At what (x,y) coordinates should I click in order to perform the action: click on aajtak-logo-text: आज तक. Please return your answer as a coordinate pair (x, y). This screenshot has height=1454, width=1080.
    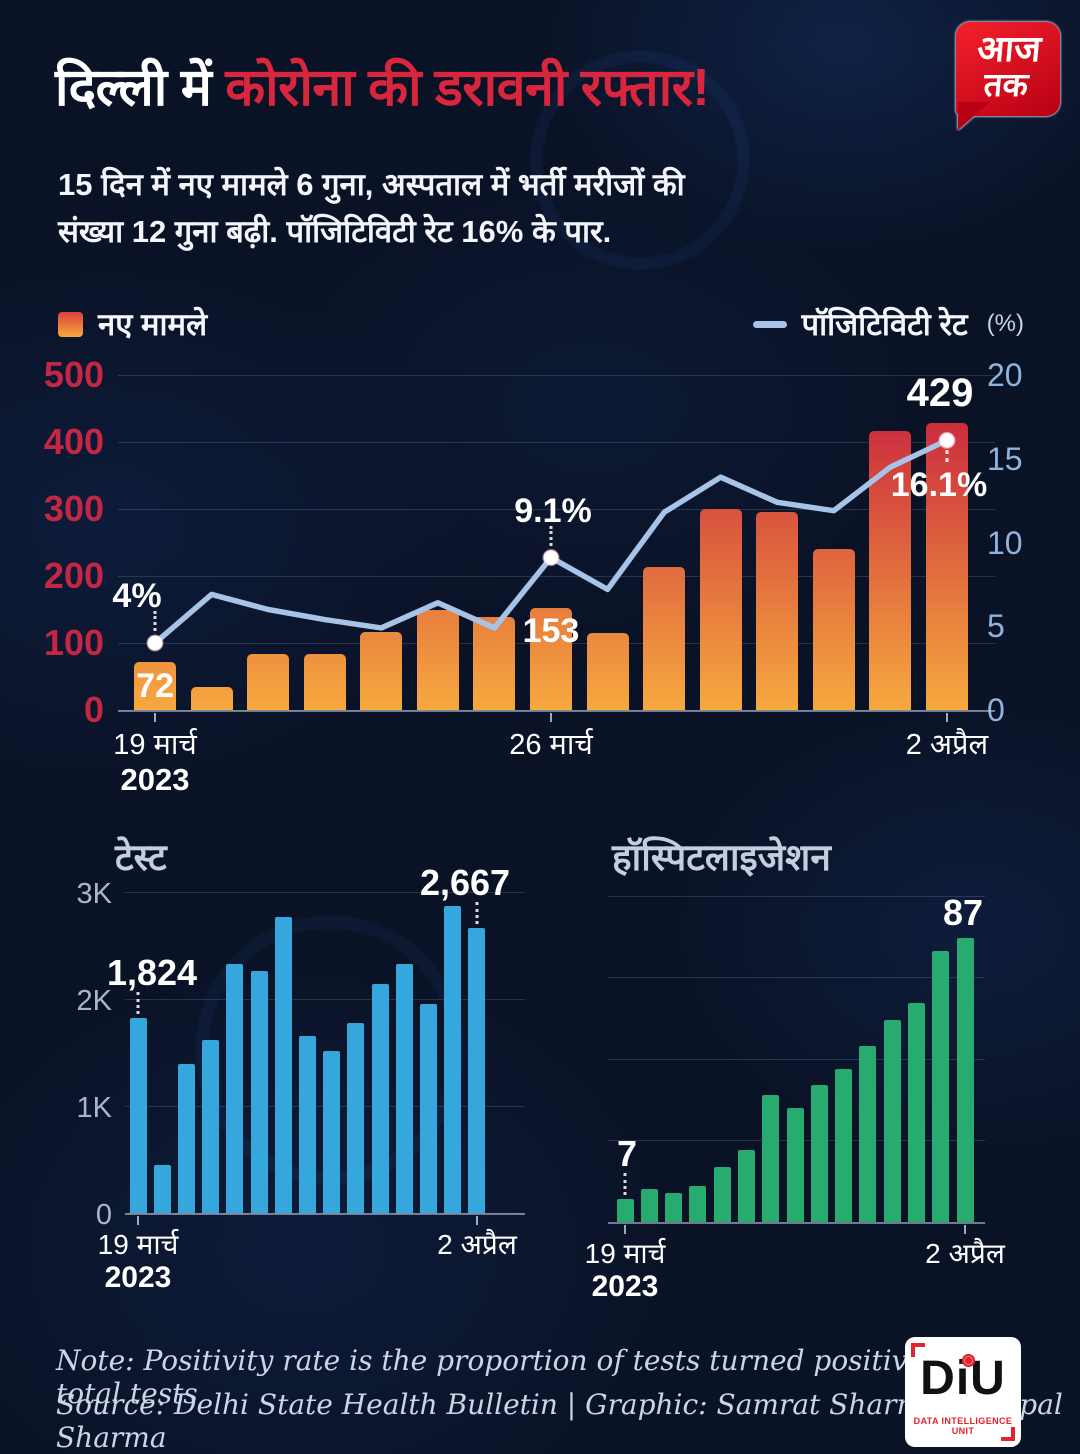
    Looking at the image, I should click on (1008, 62).